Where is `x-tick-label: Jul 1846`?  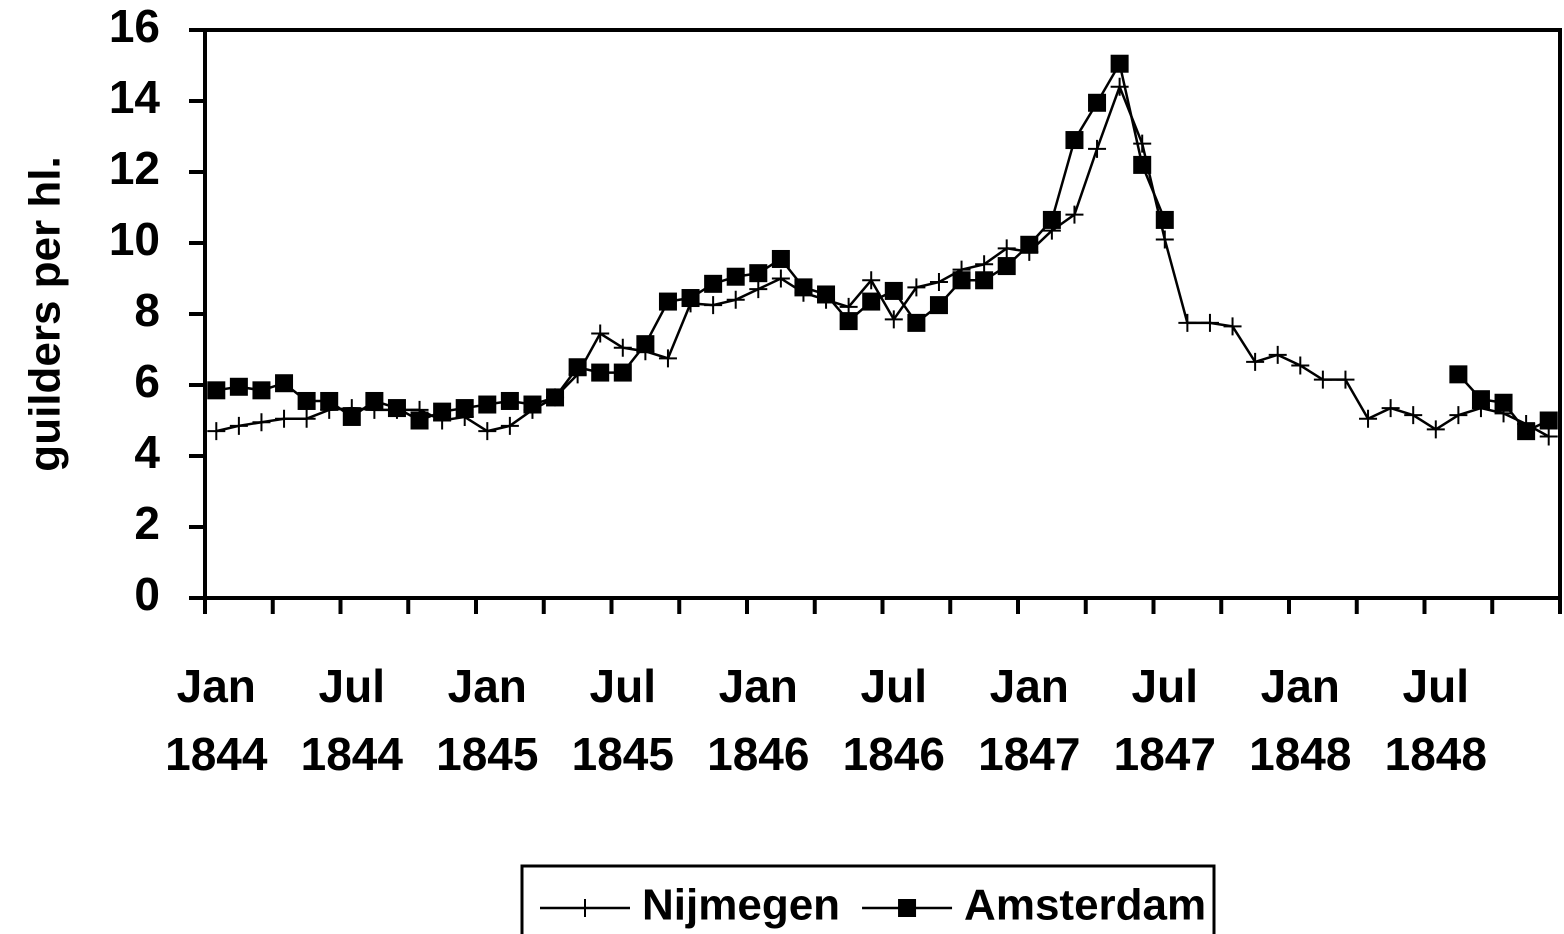 x-tick-label: Jul 1846 is located at coordinates (893, 720).